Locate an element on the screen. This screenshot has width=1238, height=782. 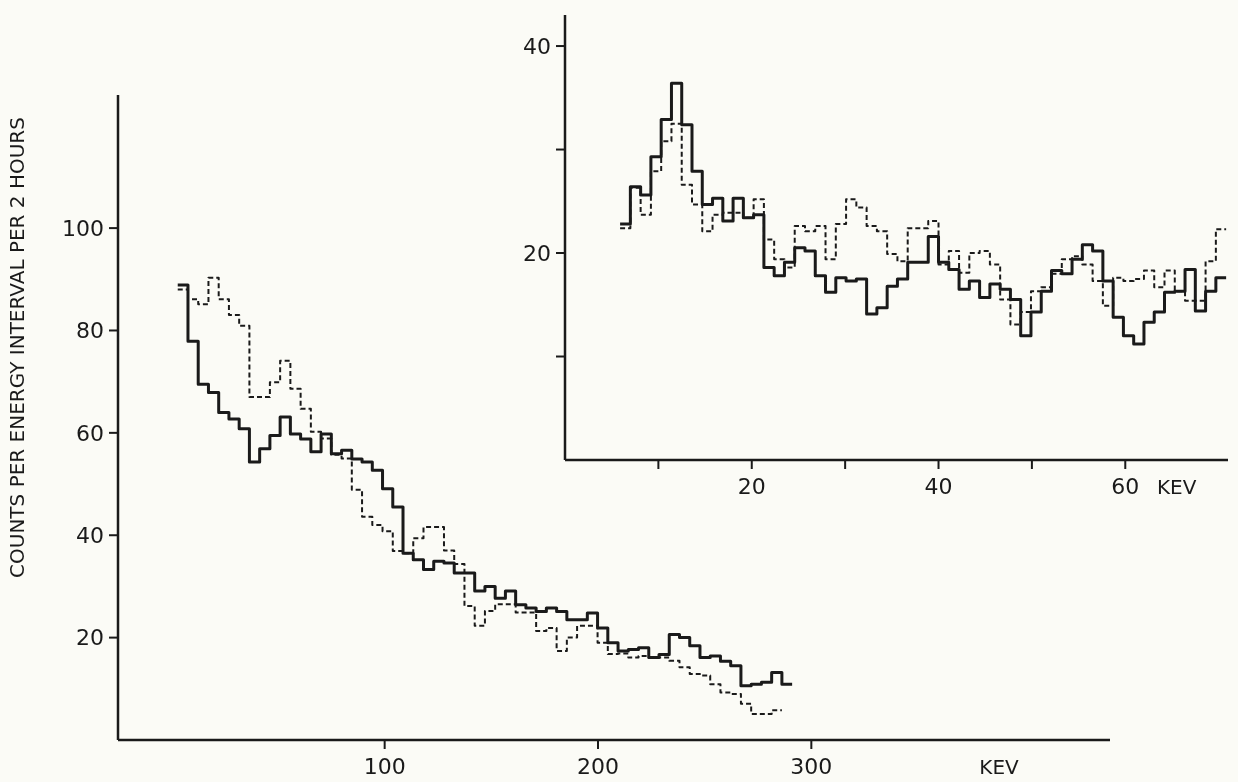
x-tick-label: 200 is located at coordinates (598, 766).